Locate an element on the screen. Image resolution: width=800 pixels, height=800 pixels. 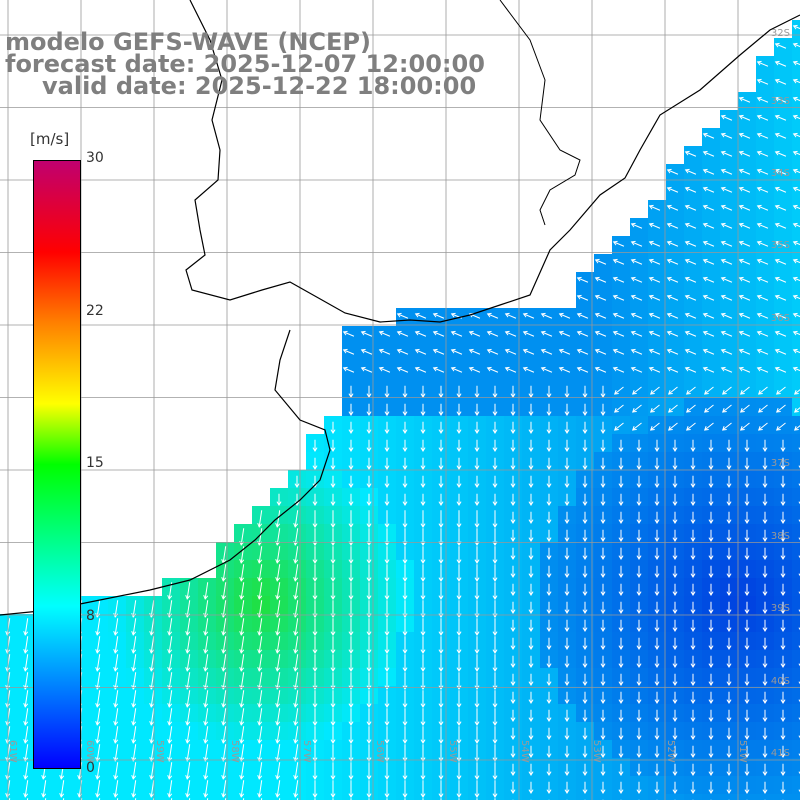
valid-date: valid date: 2025-12-22 18:00:00 is located at coordinates (259, 86).